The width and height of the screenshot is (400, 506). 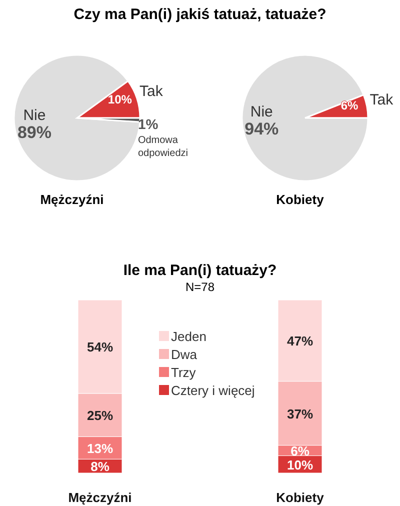 I want to click on data-label: 1%, so click(x=148, y=124).